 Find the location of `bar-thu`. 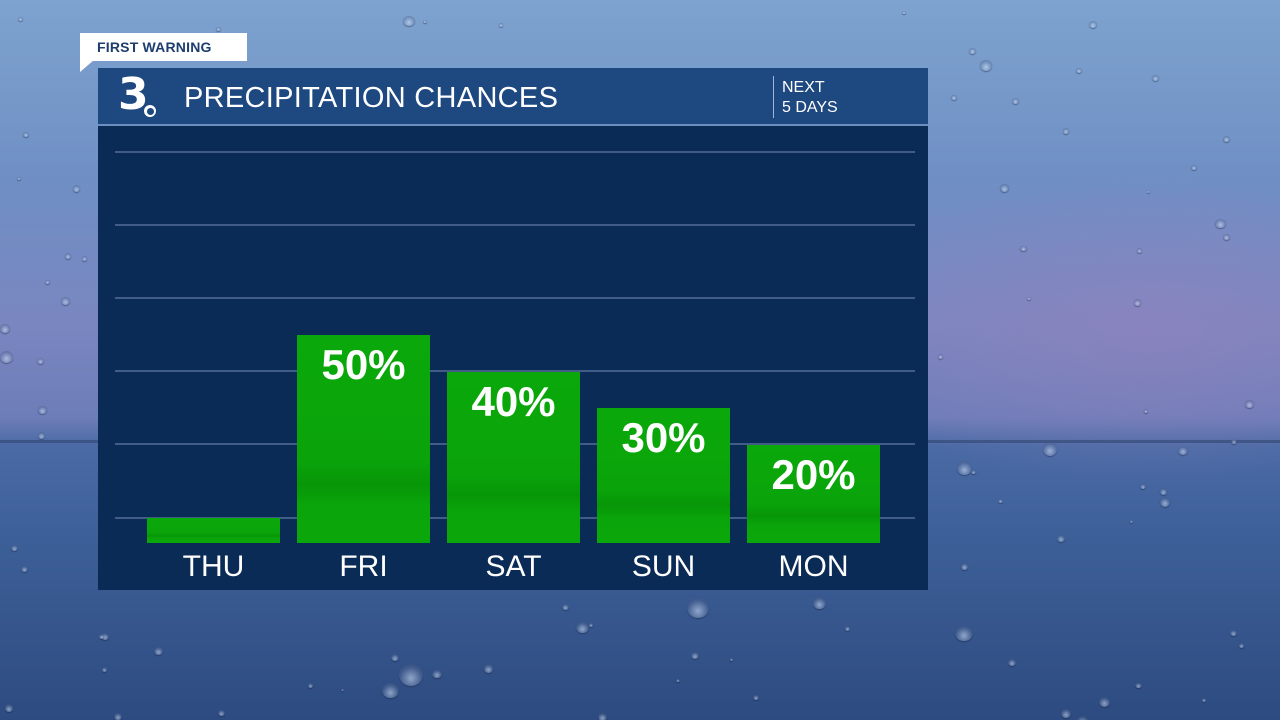

bar-thu is located at coordinates (213, 530).